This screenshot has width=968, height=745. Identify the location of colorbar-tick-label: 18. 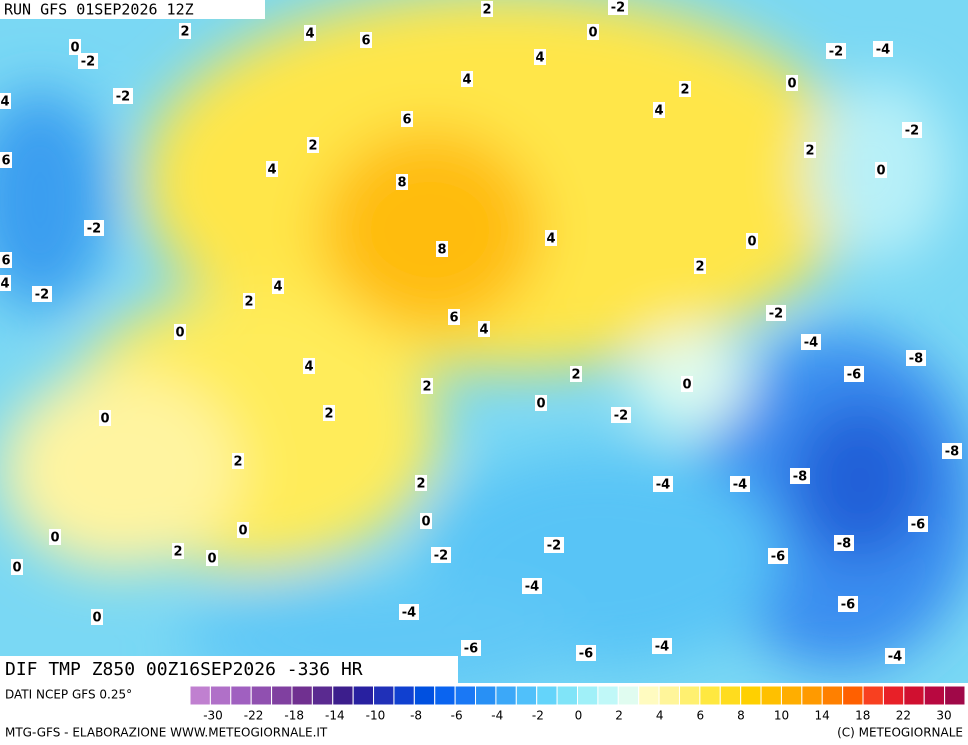
(862, 716).